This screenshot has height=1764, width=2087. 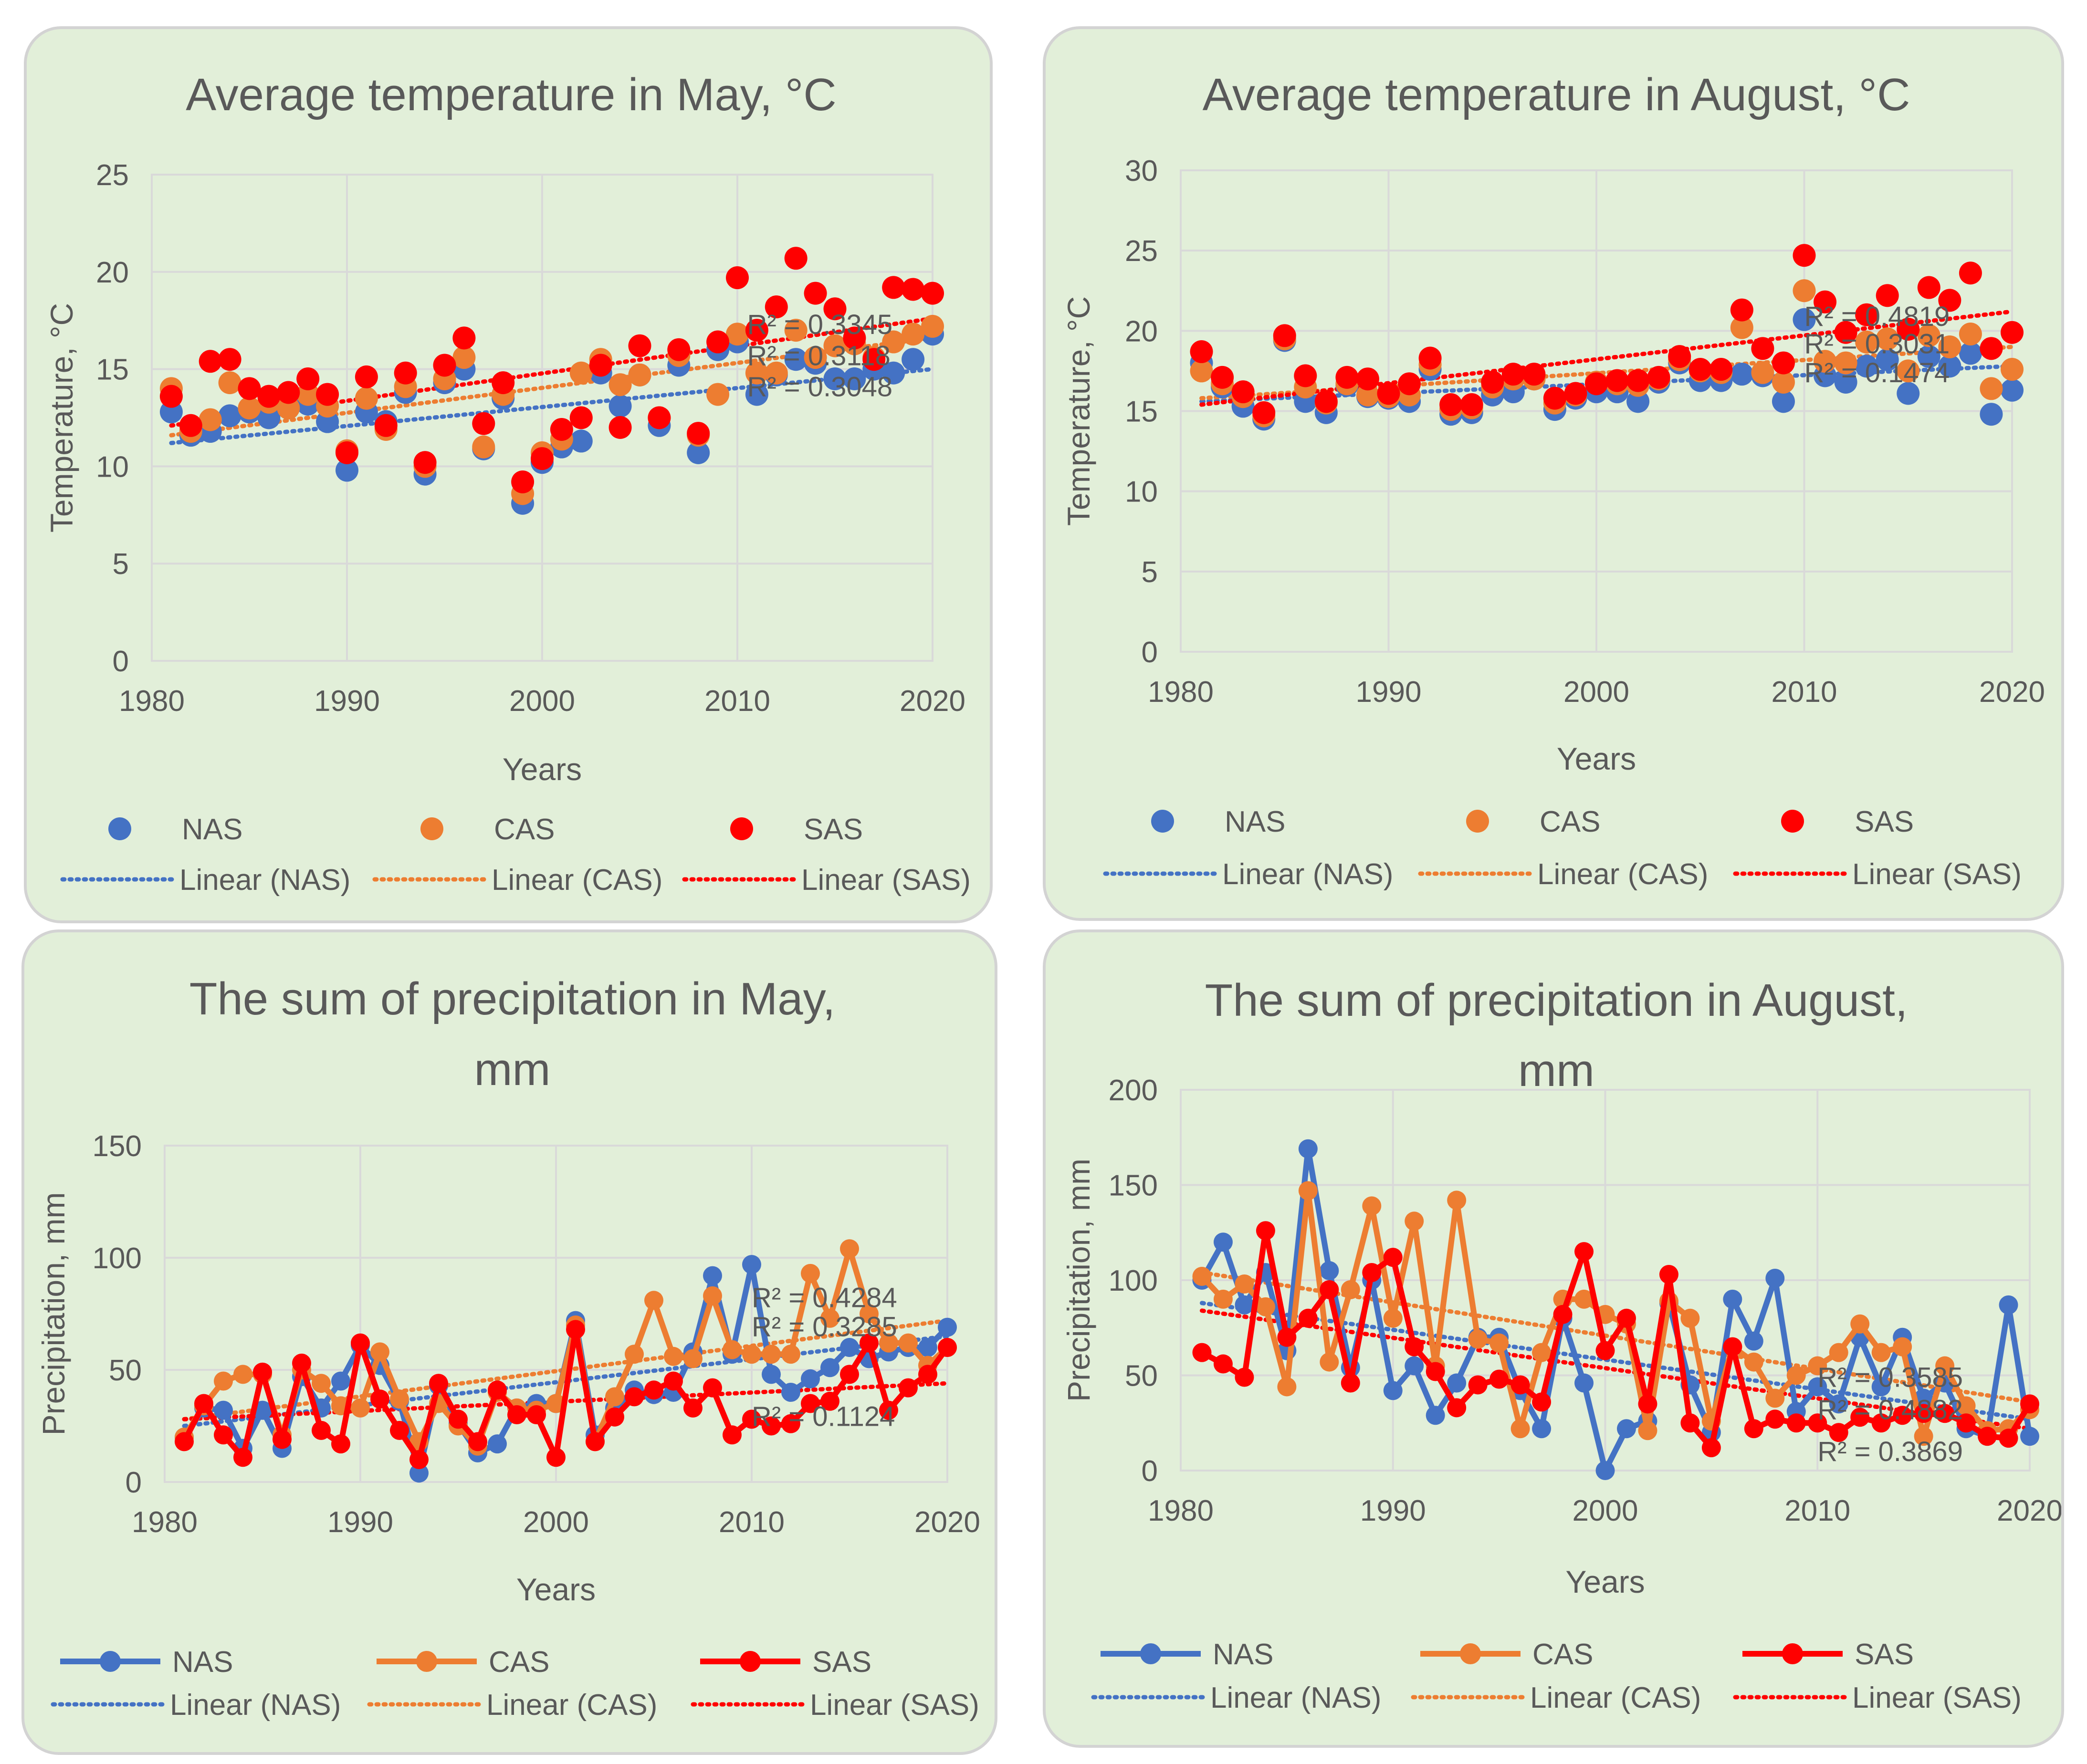 I want to click on r-squared-label: R² = 0.3031, so click(x=1877, y=343).